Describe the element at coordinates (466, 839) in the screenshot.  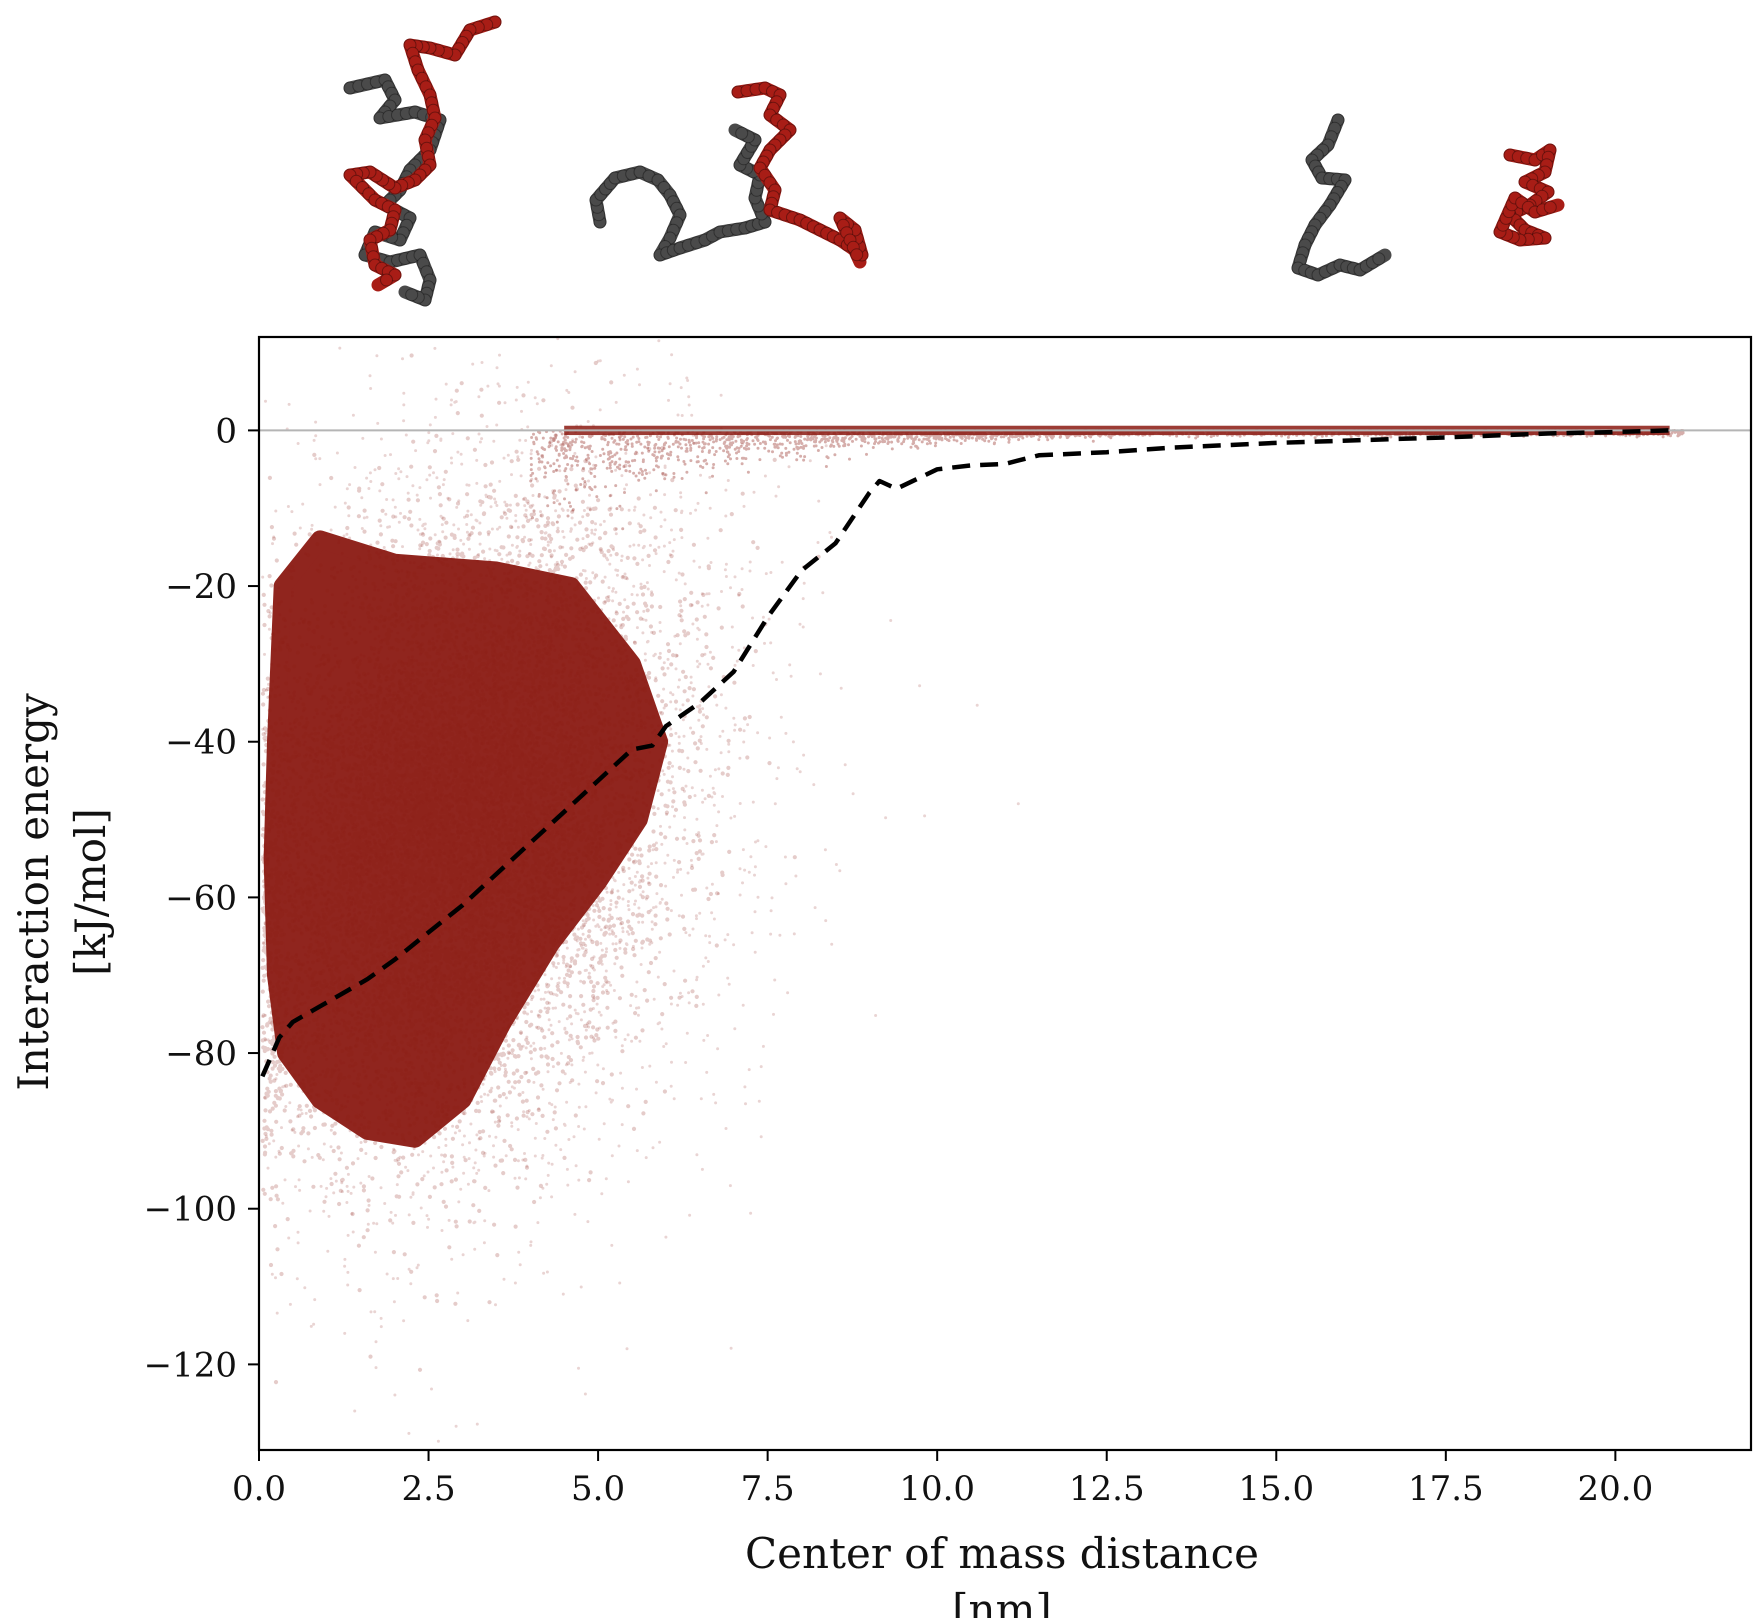
I see `scatter-cloud-core` at that location.